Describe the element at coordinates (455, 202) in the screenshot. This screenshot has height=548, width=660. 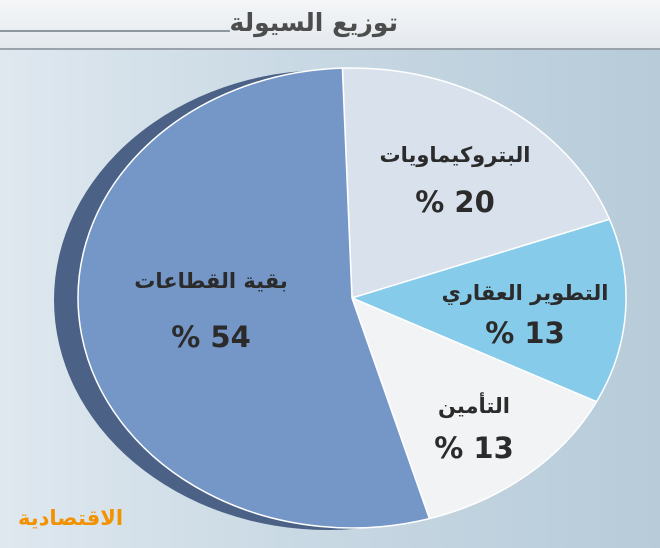
I see `slice-value-1: % 20` at that location.